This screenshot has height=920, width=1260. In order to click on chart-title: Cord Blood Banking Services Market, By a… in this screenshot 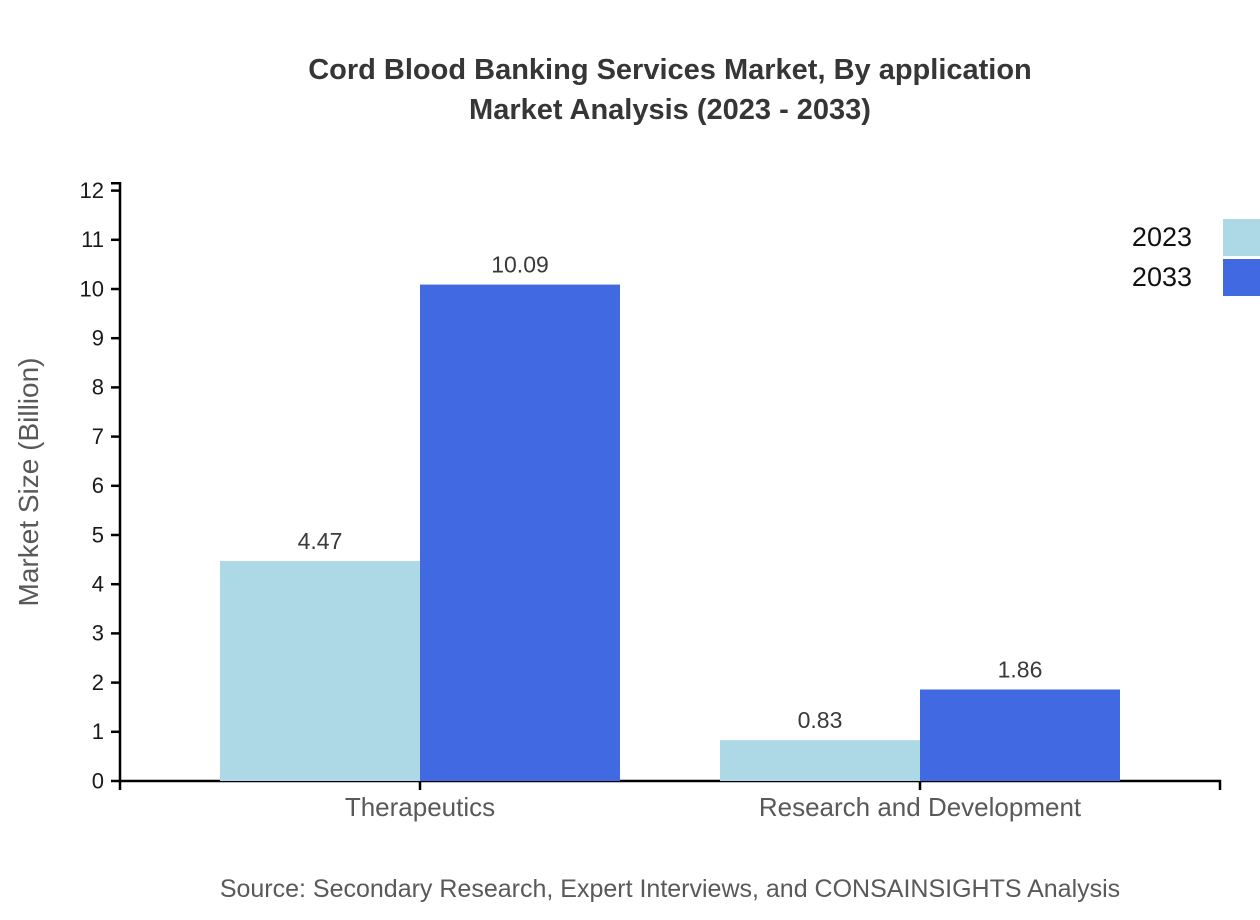, I will do `click(670, 90)`.